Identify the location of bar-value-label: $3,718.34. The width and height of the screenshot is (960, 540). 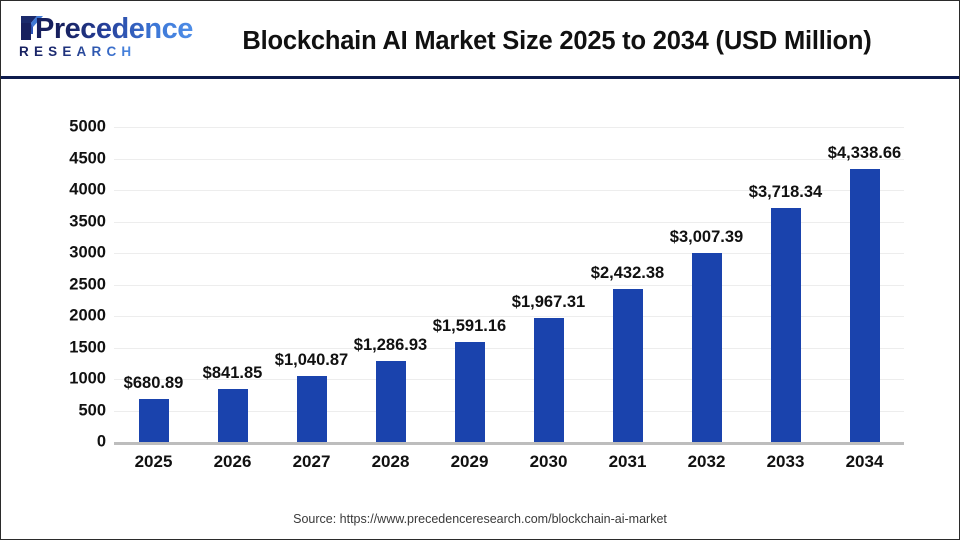
(785, 191).